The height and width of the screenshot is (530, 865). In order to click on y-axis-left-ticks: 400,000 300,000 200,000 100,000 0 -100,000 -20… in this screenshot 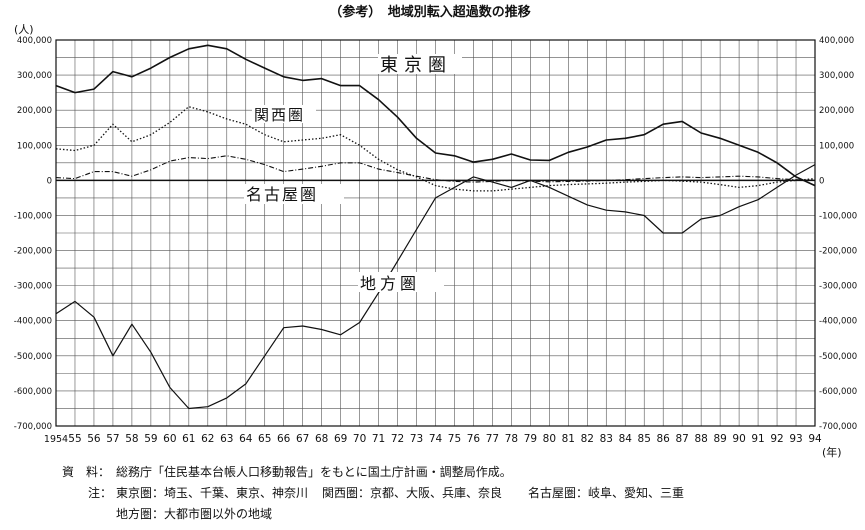, I will do `click(33, 234)`.